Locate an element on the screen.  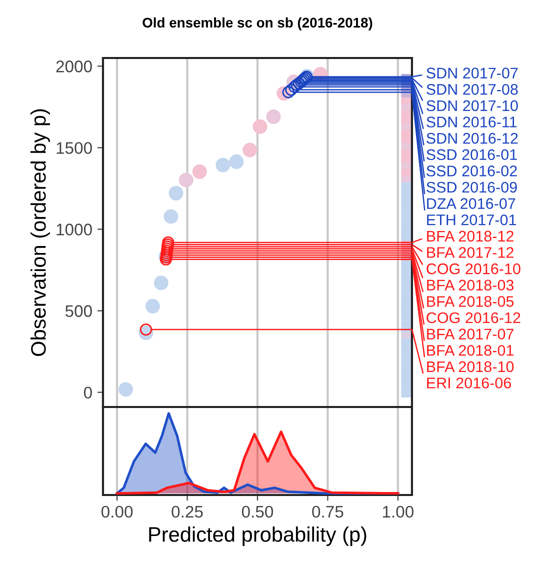
annotation: SSD 2016-01 is located at coordinates (471, 154).